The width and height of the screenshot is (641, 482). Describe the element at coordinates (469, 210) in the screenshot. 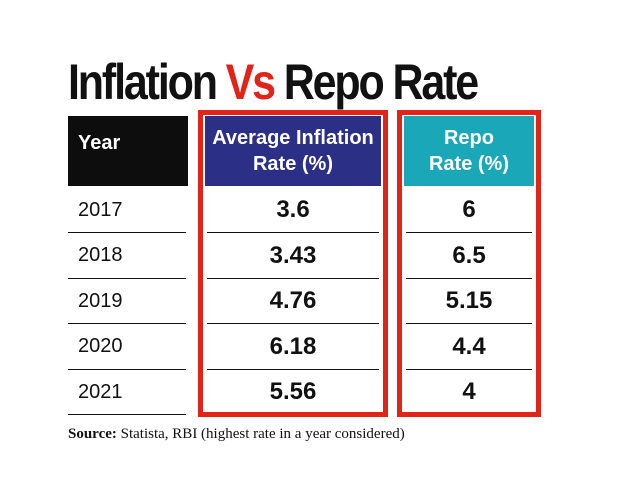

I see `table-cell-repo: 6` at that location.